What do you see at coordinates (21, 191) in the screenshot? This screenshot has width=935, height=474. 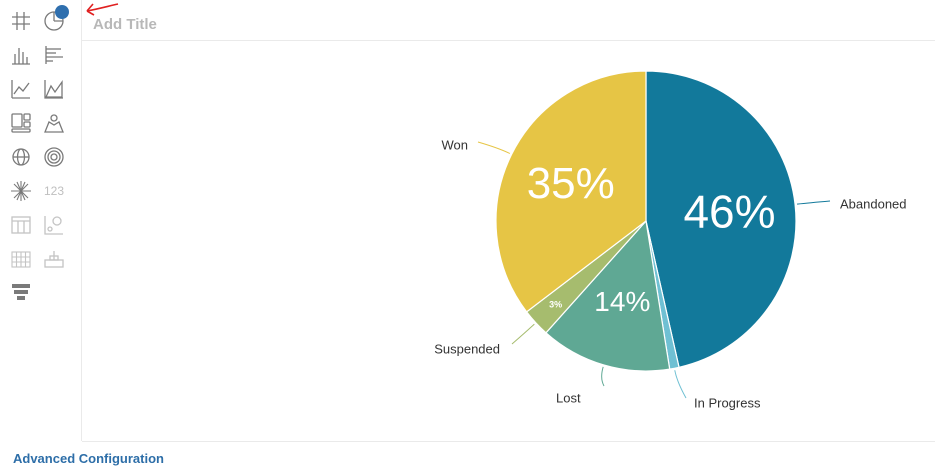 I see `sunburst-icon` at bounding box center [21, 191].